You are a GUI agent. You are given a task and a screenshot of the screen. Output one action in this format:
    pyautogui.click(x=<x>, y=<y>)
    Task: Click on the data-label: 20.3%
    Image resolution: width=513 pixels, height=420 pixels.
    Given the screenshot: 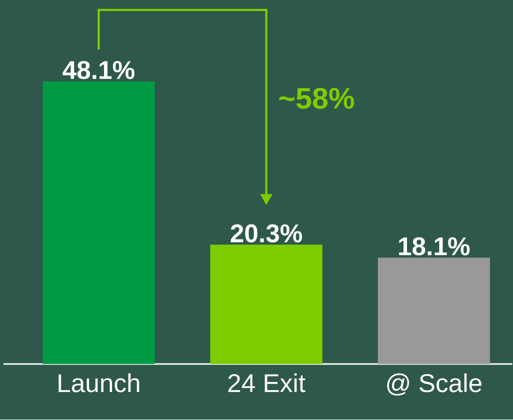 What is the action you would take?
    pyautogui.click(x=266, y=233)
    